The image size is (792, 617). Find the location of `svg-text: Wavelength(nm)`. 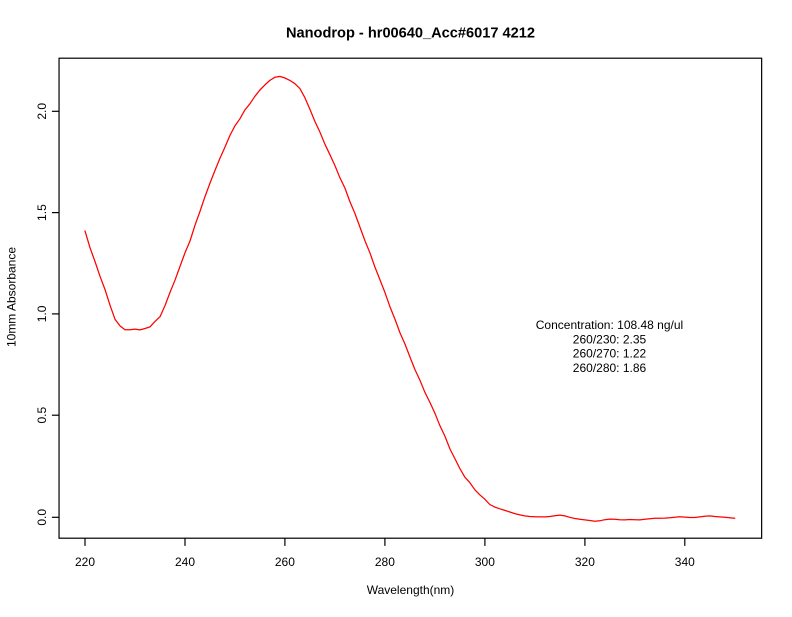

svg-text: Wavelength(nm) is located at coordinates (411, 590).